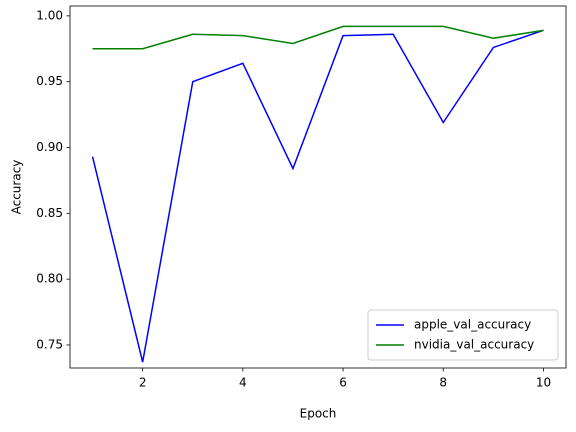 The image size is (576, 432). Describe the element at coordinates (17, 187) in the screenshot. I see `y-axis-label: Accuracy` at that location.